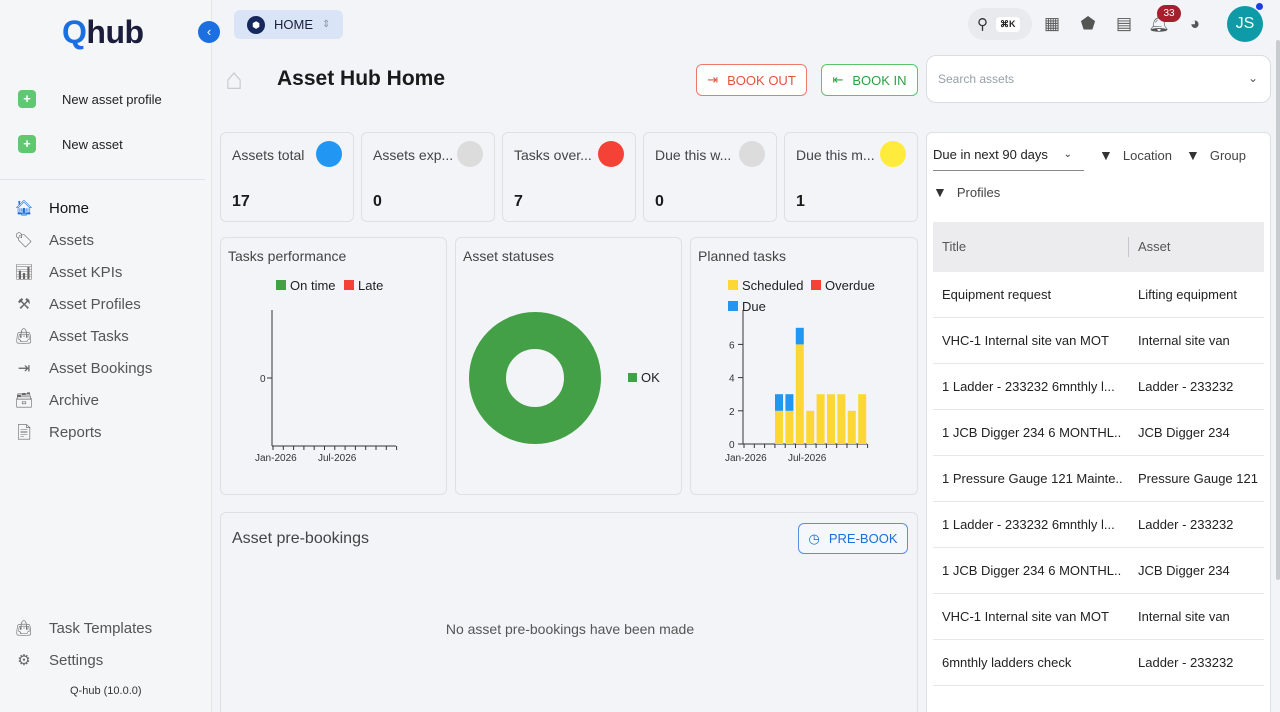 The width and height of the screenshot is (1280, 712). What do you see at coordinates (52, 208) in the screenshot?
I see `sidebar-item-home: 🏠︎ Home` at bounding box center [52, 208].